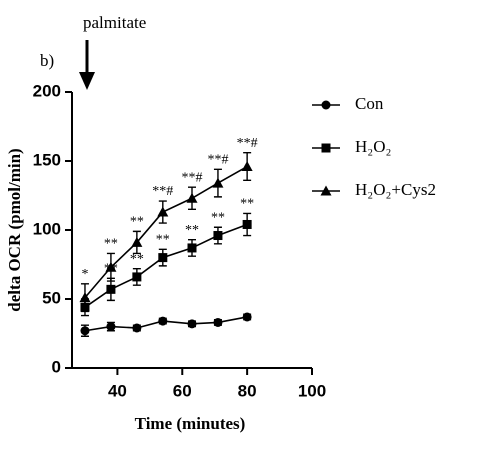 The width and height of the screenshot is (480, 455). Describe the element at coordinates (87, 81) in the screenshot. I see `arrow-head` at that location.